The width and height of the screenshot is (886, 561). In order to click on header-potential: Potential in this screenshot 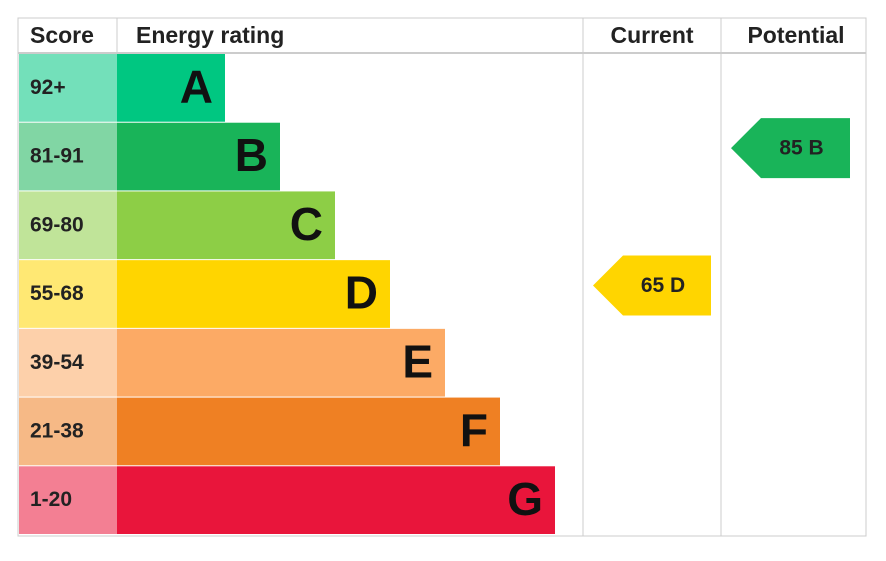, I will do `click(795, 35)`.